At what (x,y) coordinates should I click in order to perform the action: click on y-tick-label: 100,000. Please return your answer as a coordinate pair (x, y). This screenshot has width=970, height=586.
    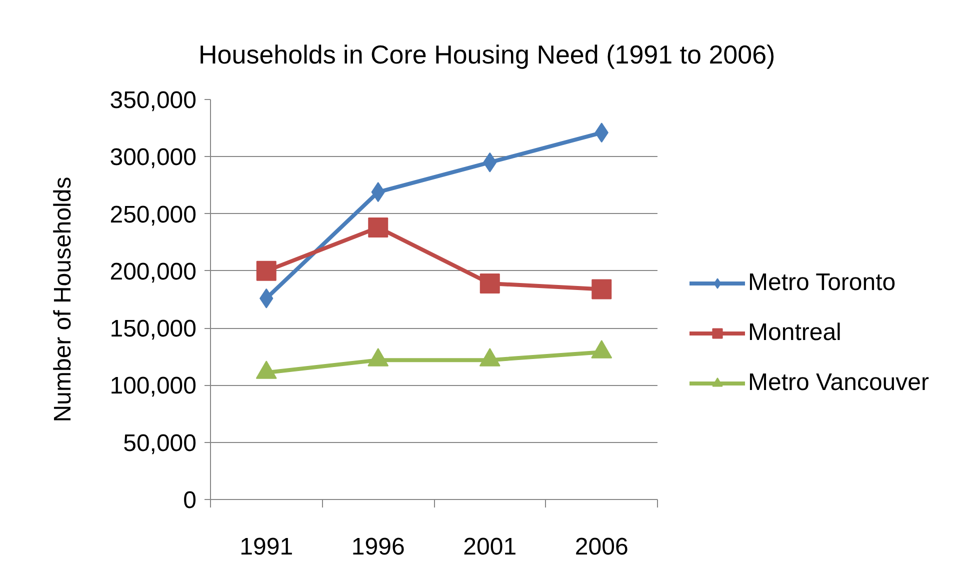
    Looking at the image, I should click on (153, 386).